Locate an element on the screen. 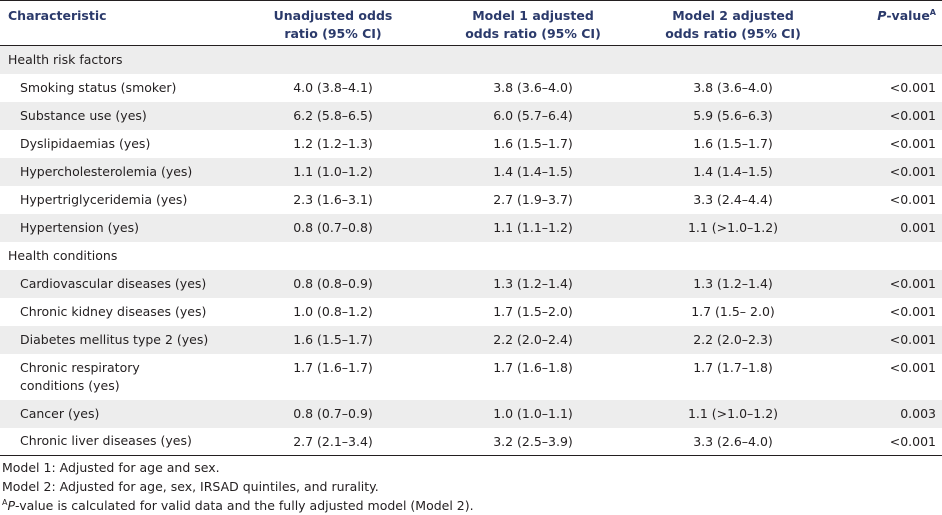 Image resolution: width=942 pixels, height=515 pixels. cell-model1: 1.6 (1.5–1.7) is located at coordinates (533, 143).